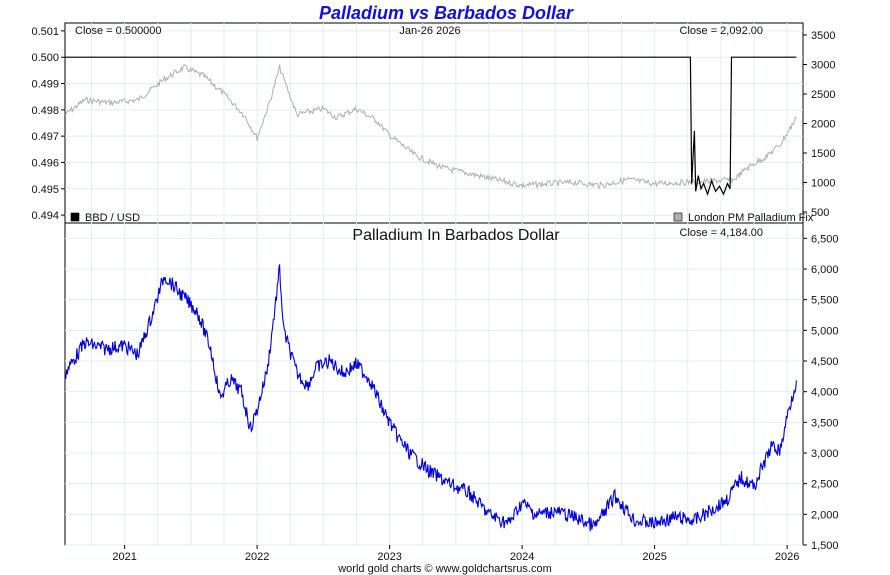 This screenshot has width=890, height=575. I want to click on legend-left-label: BBD / USD, so click(112, 218).